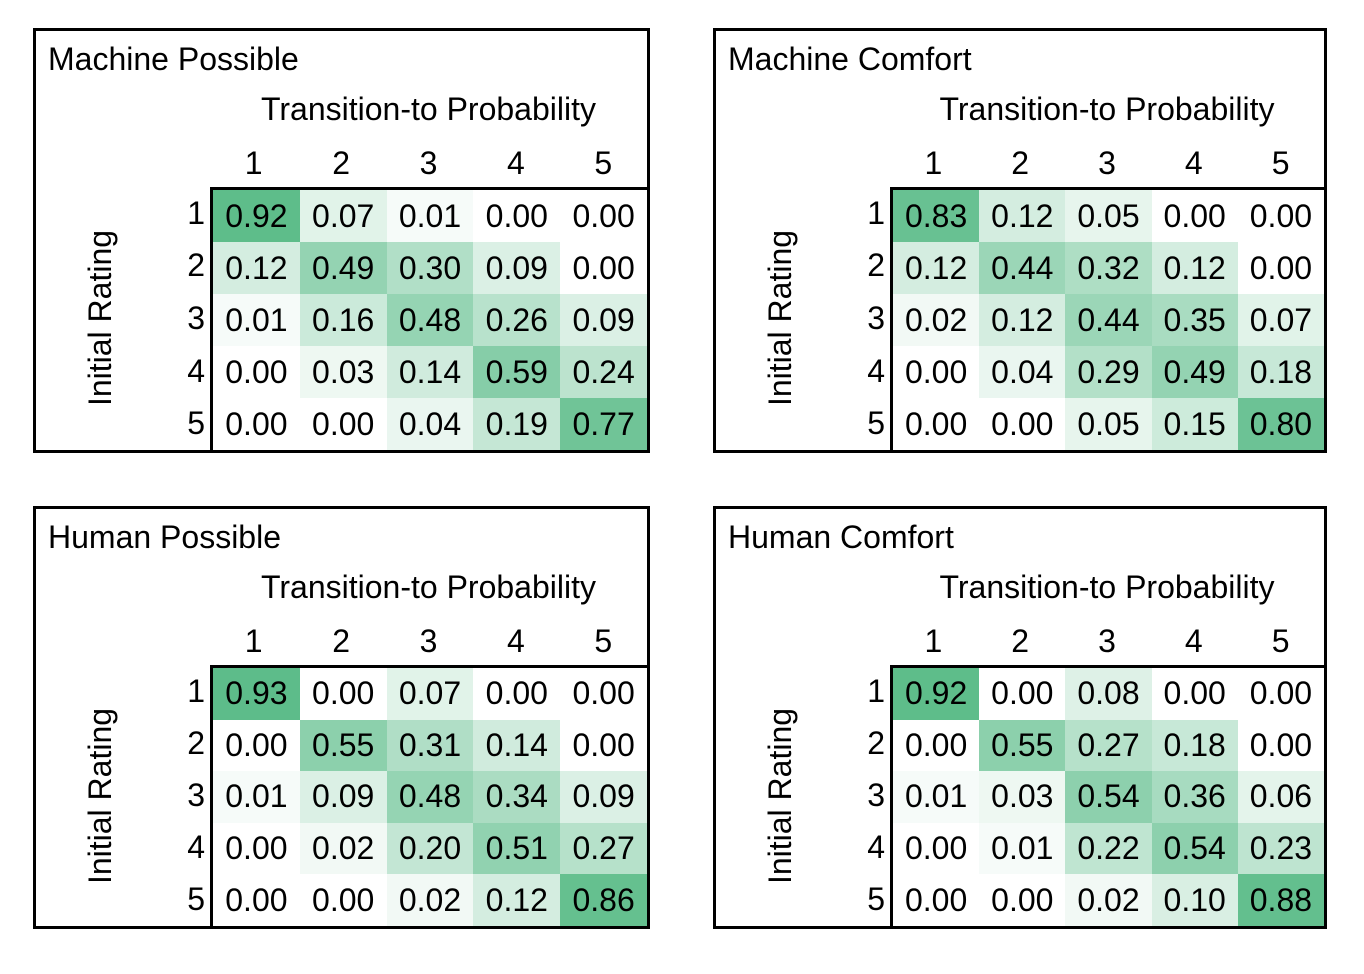 This screenshot has width=1364, height=974. What do you see at coordinates (1194, 900) in the screenshot?
I see `matrix-cell: 0.10` at bounding box center [1194, 900].